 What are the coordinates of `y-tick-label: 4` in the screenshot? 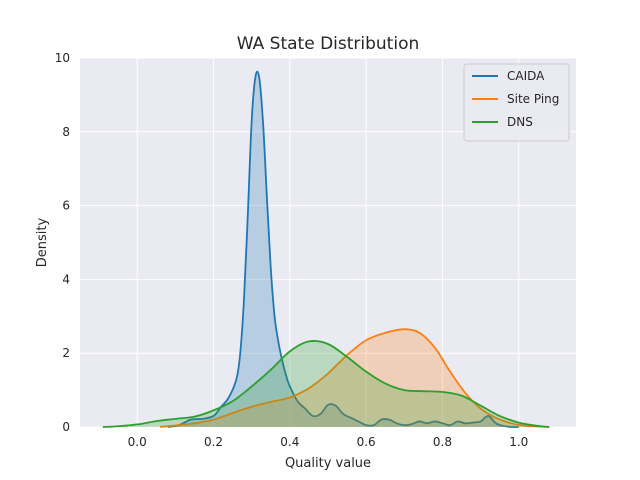 It's located at (66, 279).